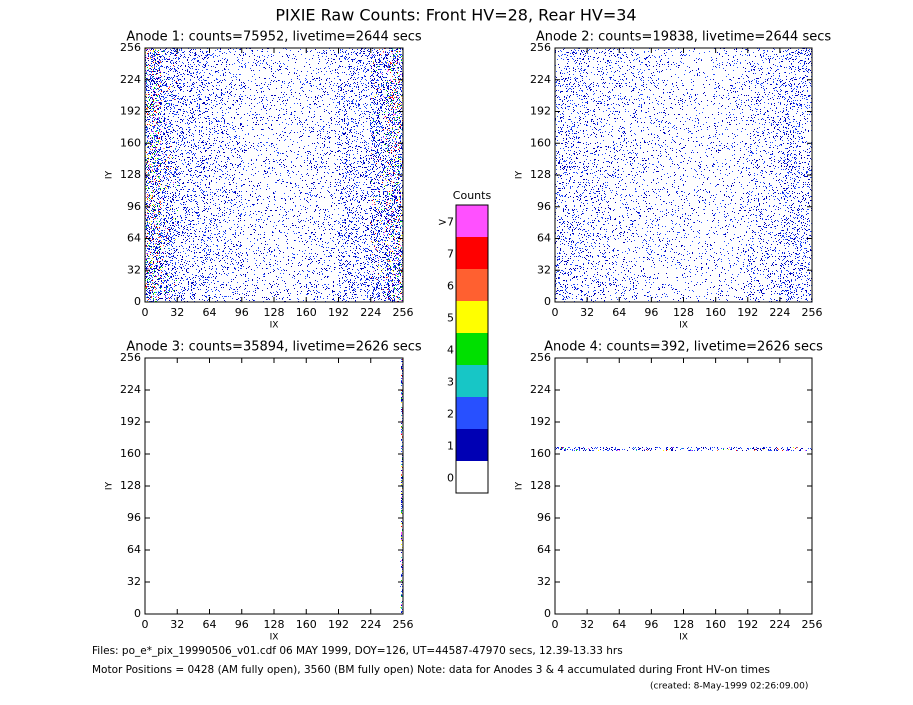 The height and width of the screenshot is (705, 913). What do you see at coordinates (450, 254) in the screenshot?
I see `colorbar-label: 7` at bounding box center [450, 254].